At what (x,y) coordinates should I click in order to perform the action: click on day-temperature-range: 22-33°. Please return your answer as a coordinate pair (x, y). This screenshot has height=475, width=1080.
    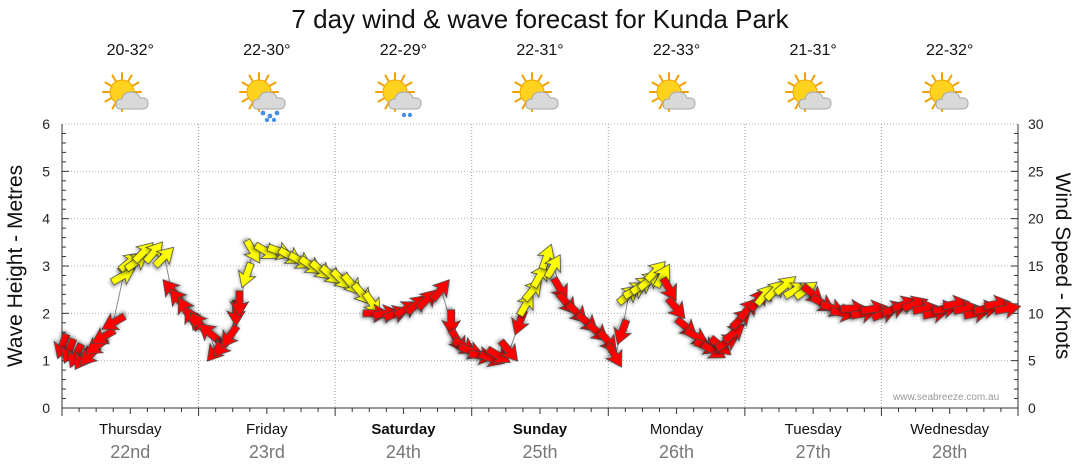
    Looking at the image, I should click on (676, 50).